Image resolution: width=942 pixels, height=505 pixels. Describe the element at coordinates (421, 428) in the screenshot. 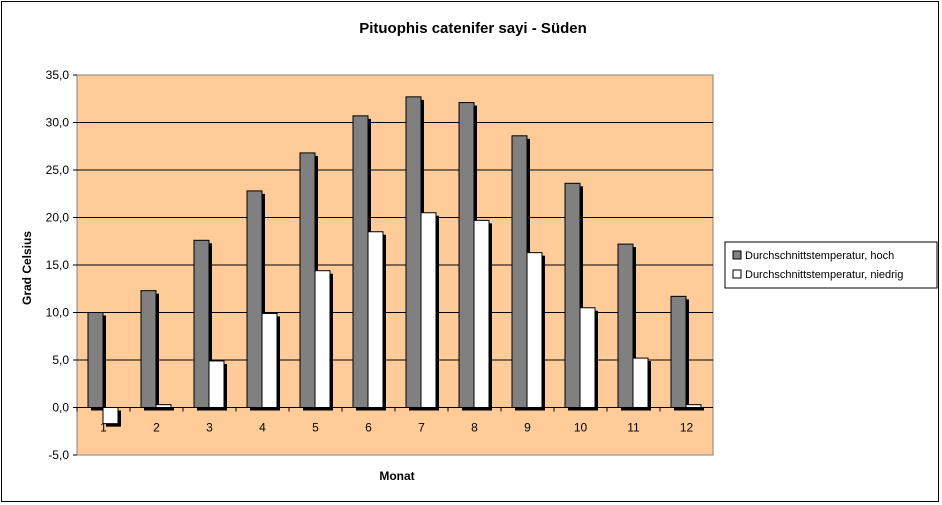

I see `x-tick-label: 7` at that location.